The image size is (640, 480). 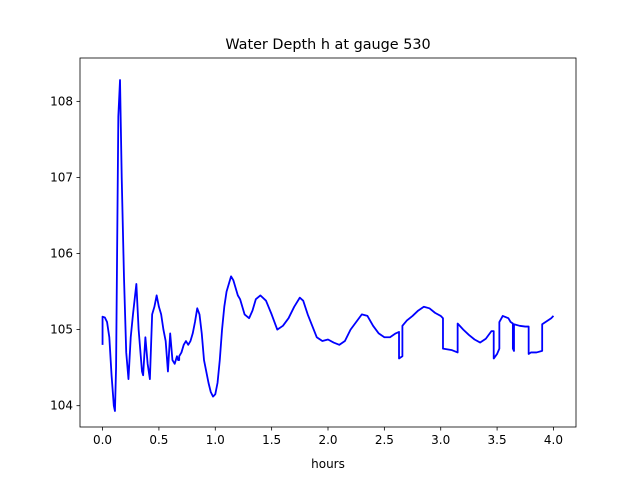 What do you see at coordinates (61, 101) in the screenshot?
I see `y-tick-label: 108` at bounding box center [61, 101].